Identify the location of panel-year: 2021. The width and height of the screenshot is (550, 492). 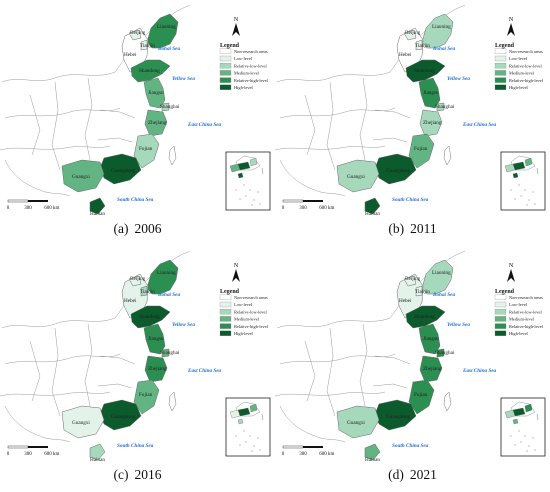
(423, 474).